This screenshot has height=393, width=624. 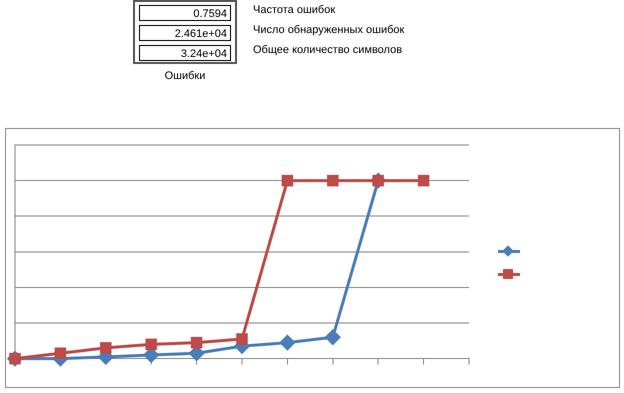 What do you see at coordinates (294, 10) in the screenshot?
I see `text: Частота ошибок` at bounding box center [294, 10].